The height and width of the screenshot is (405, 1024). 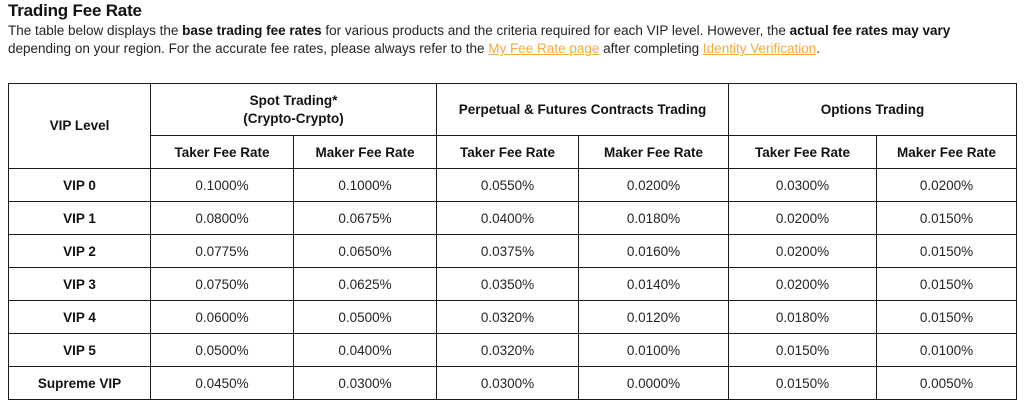 I want to click on fee-cell: 0.0750%, so click(x=222, y=284).